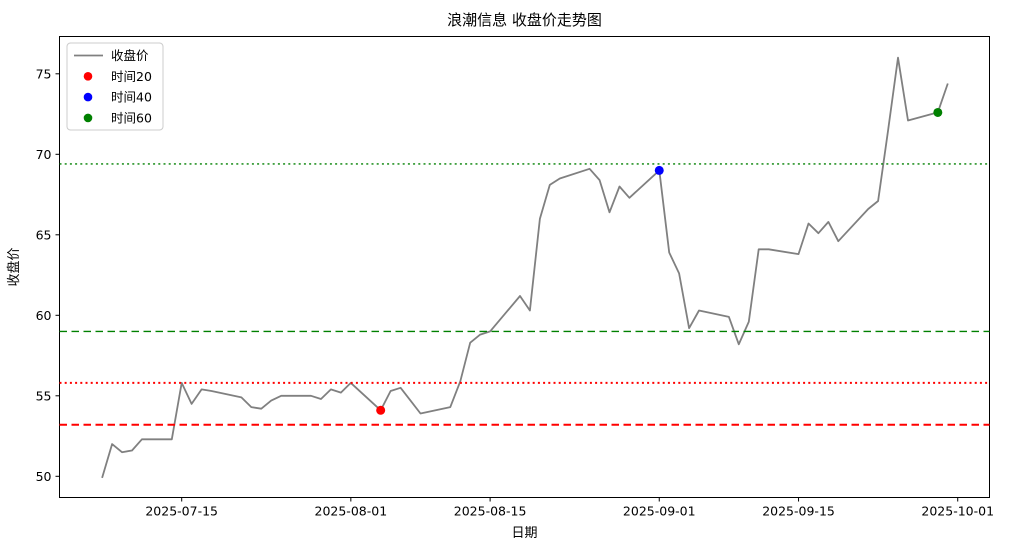  Describe the element at coordinates (131, 117) in the screenshot. I see `legend-label: 时间60` at that location.